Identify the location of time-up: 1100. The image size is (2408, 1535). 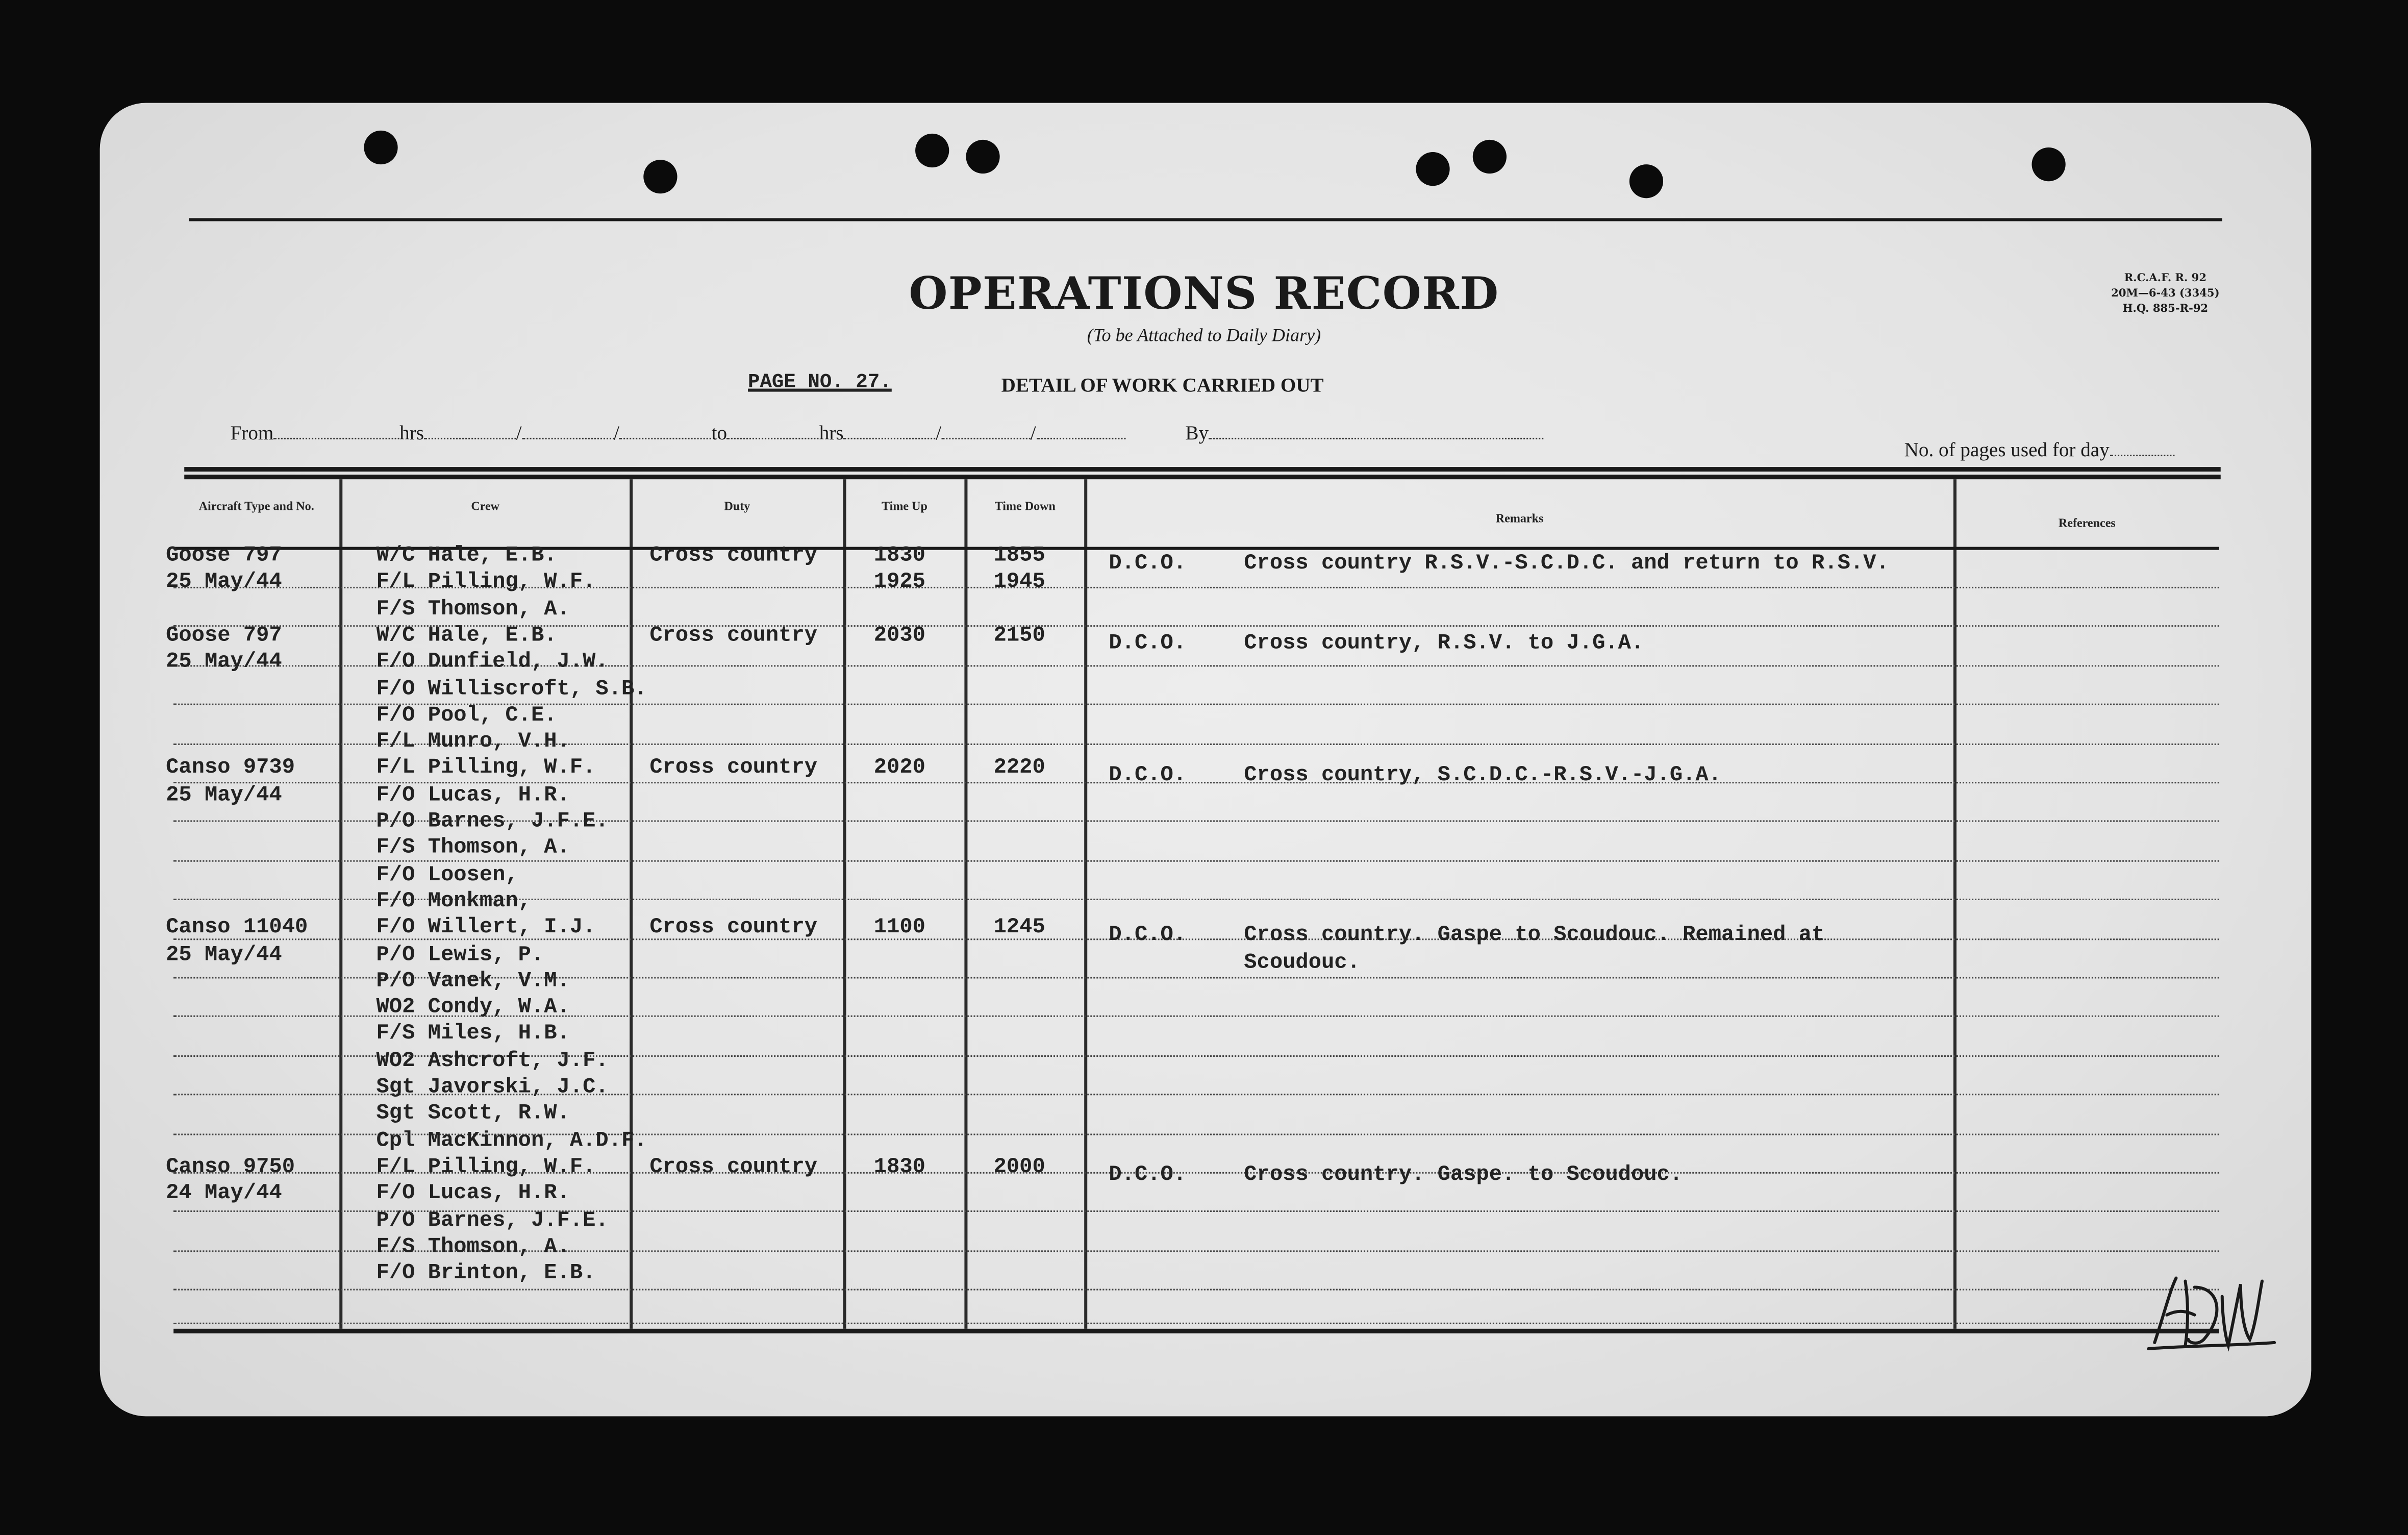
(899, 927).